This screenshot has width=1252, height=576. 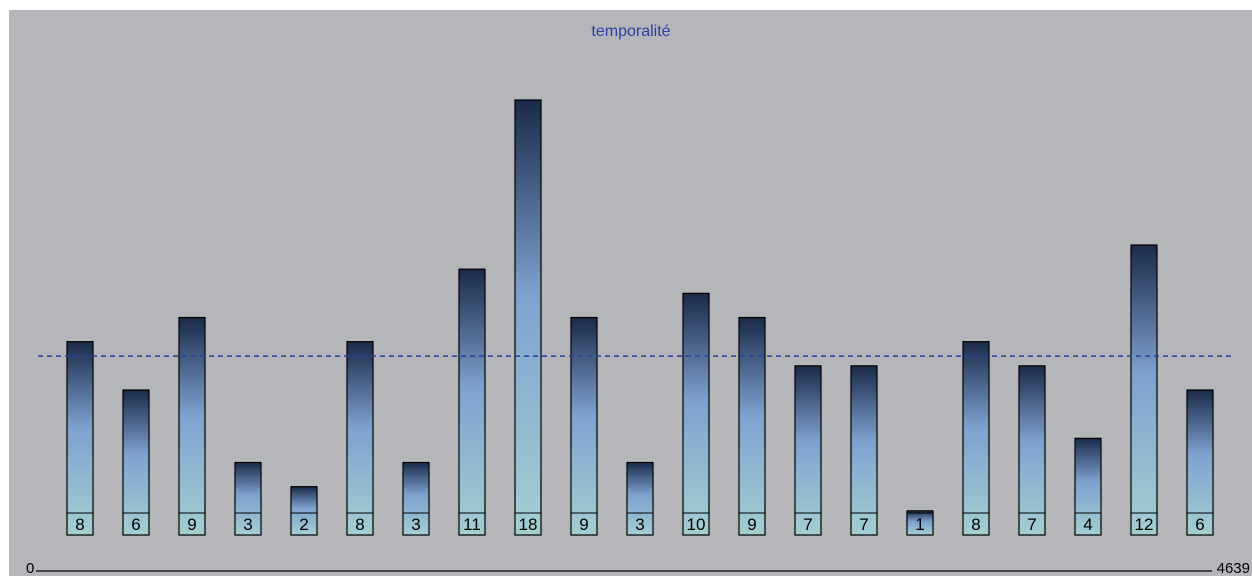 What do you see at coordinates (630, 31) in the screenshot?
I see `chart-title: temporalité` at bounding box center [630, 31].